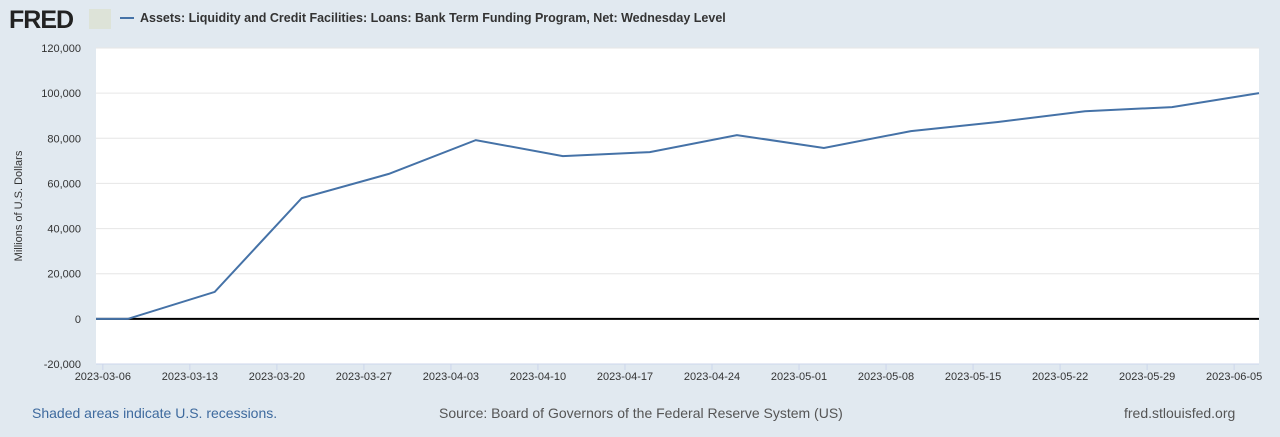  What do you see at coordinates (62, 365) in the screenshot?
I see `y-tick-label: -20,000` at bounding box center [62, 365].